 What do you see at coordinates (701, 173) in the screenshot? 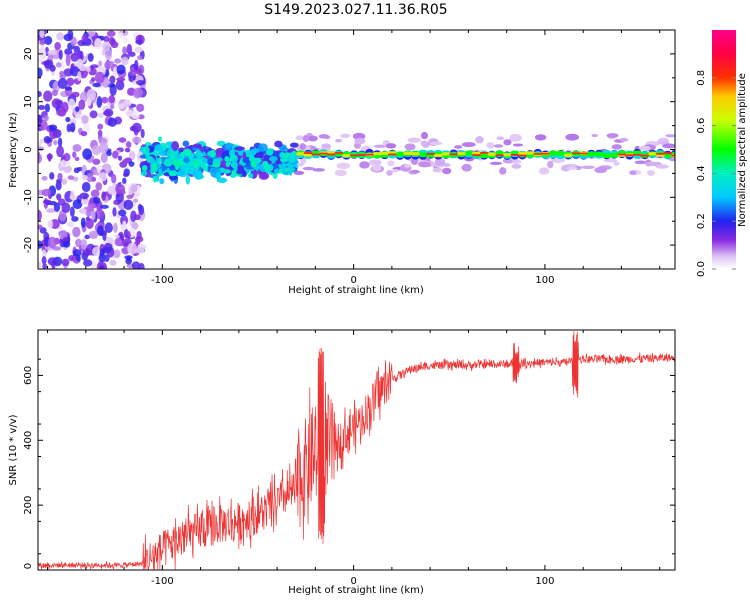
I see `colorbar-tick-label: 0.4` at bounding box center [701, 173].